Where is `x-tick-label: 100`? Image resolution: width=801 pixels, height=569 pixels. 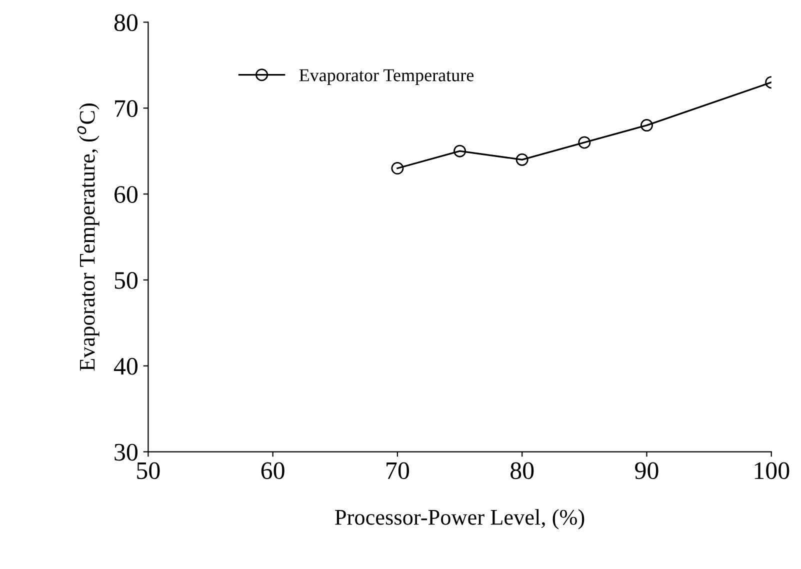
x-tick-label: 100 is located at coordinates (772, 471).